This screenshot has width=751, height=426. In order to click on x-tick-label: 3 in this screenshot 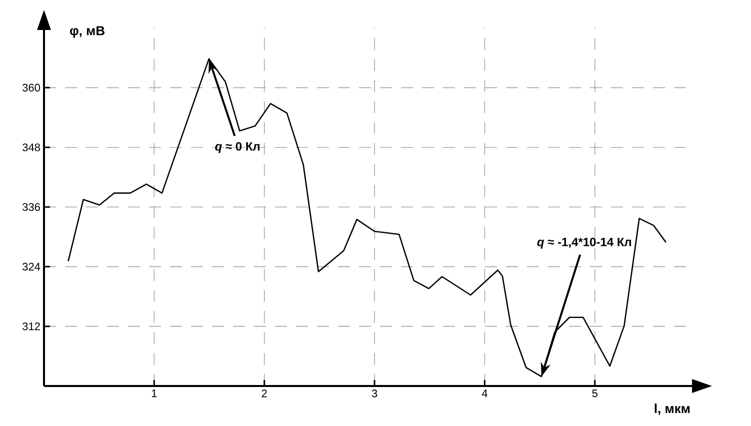, I will do `click(375, 394)`.